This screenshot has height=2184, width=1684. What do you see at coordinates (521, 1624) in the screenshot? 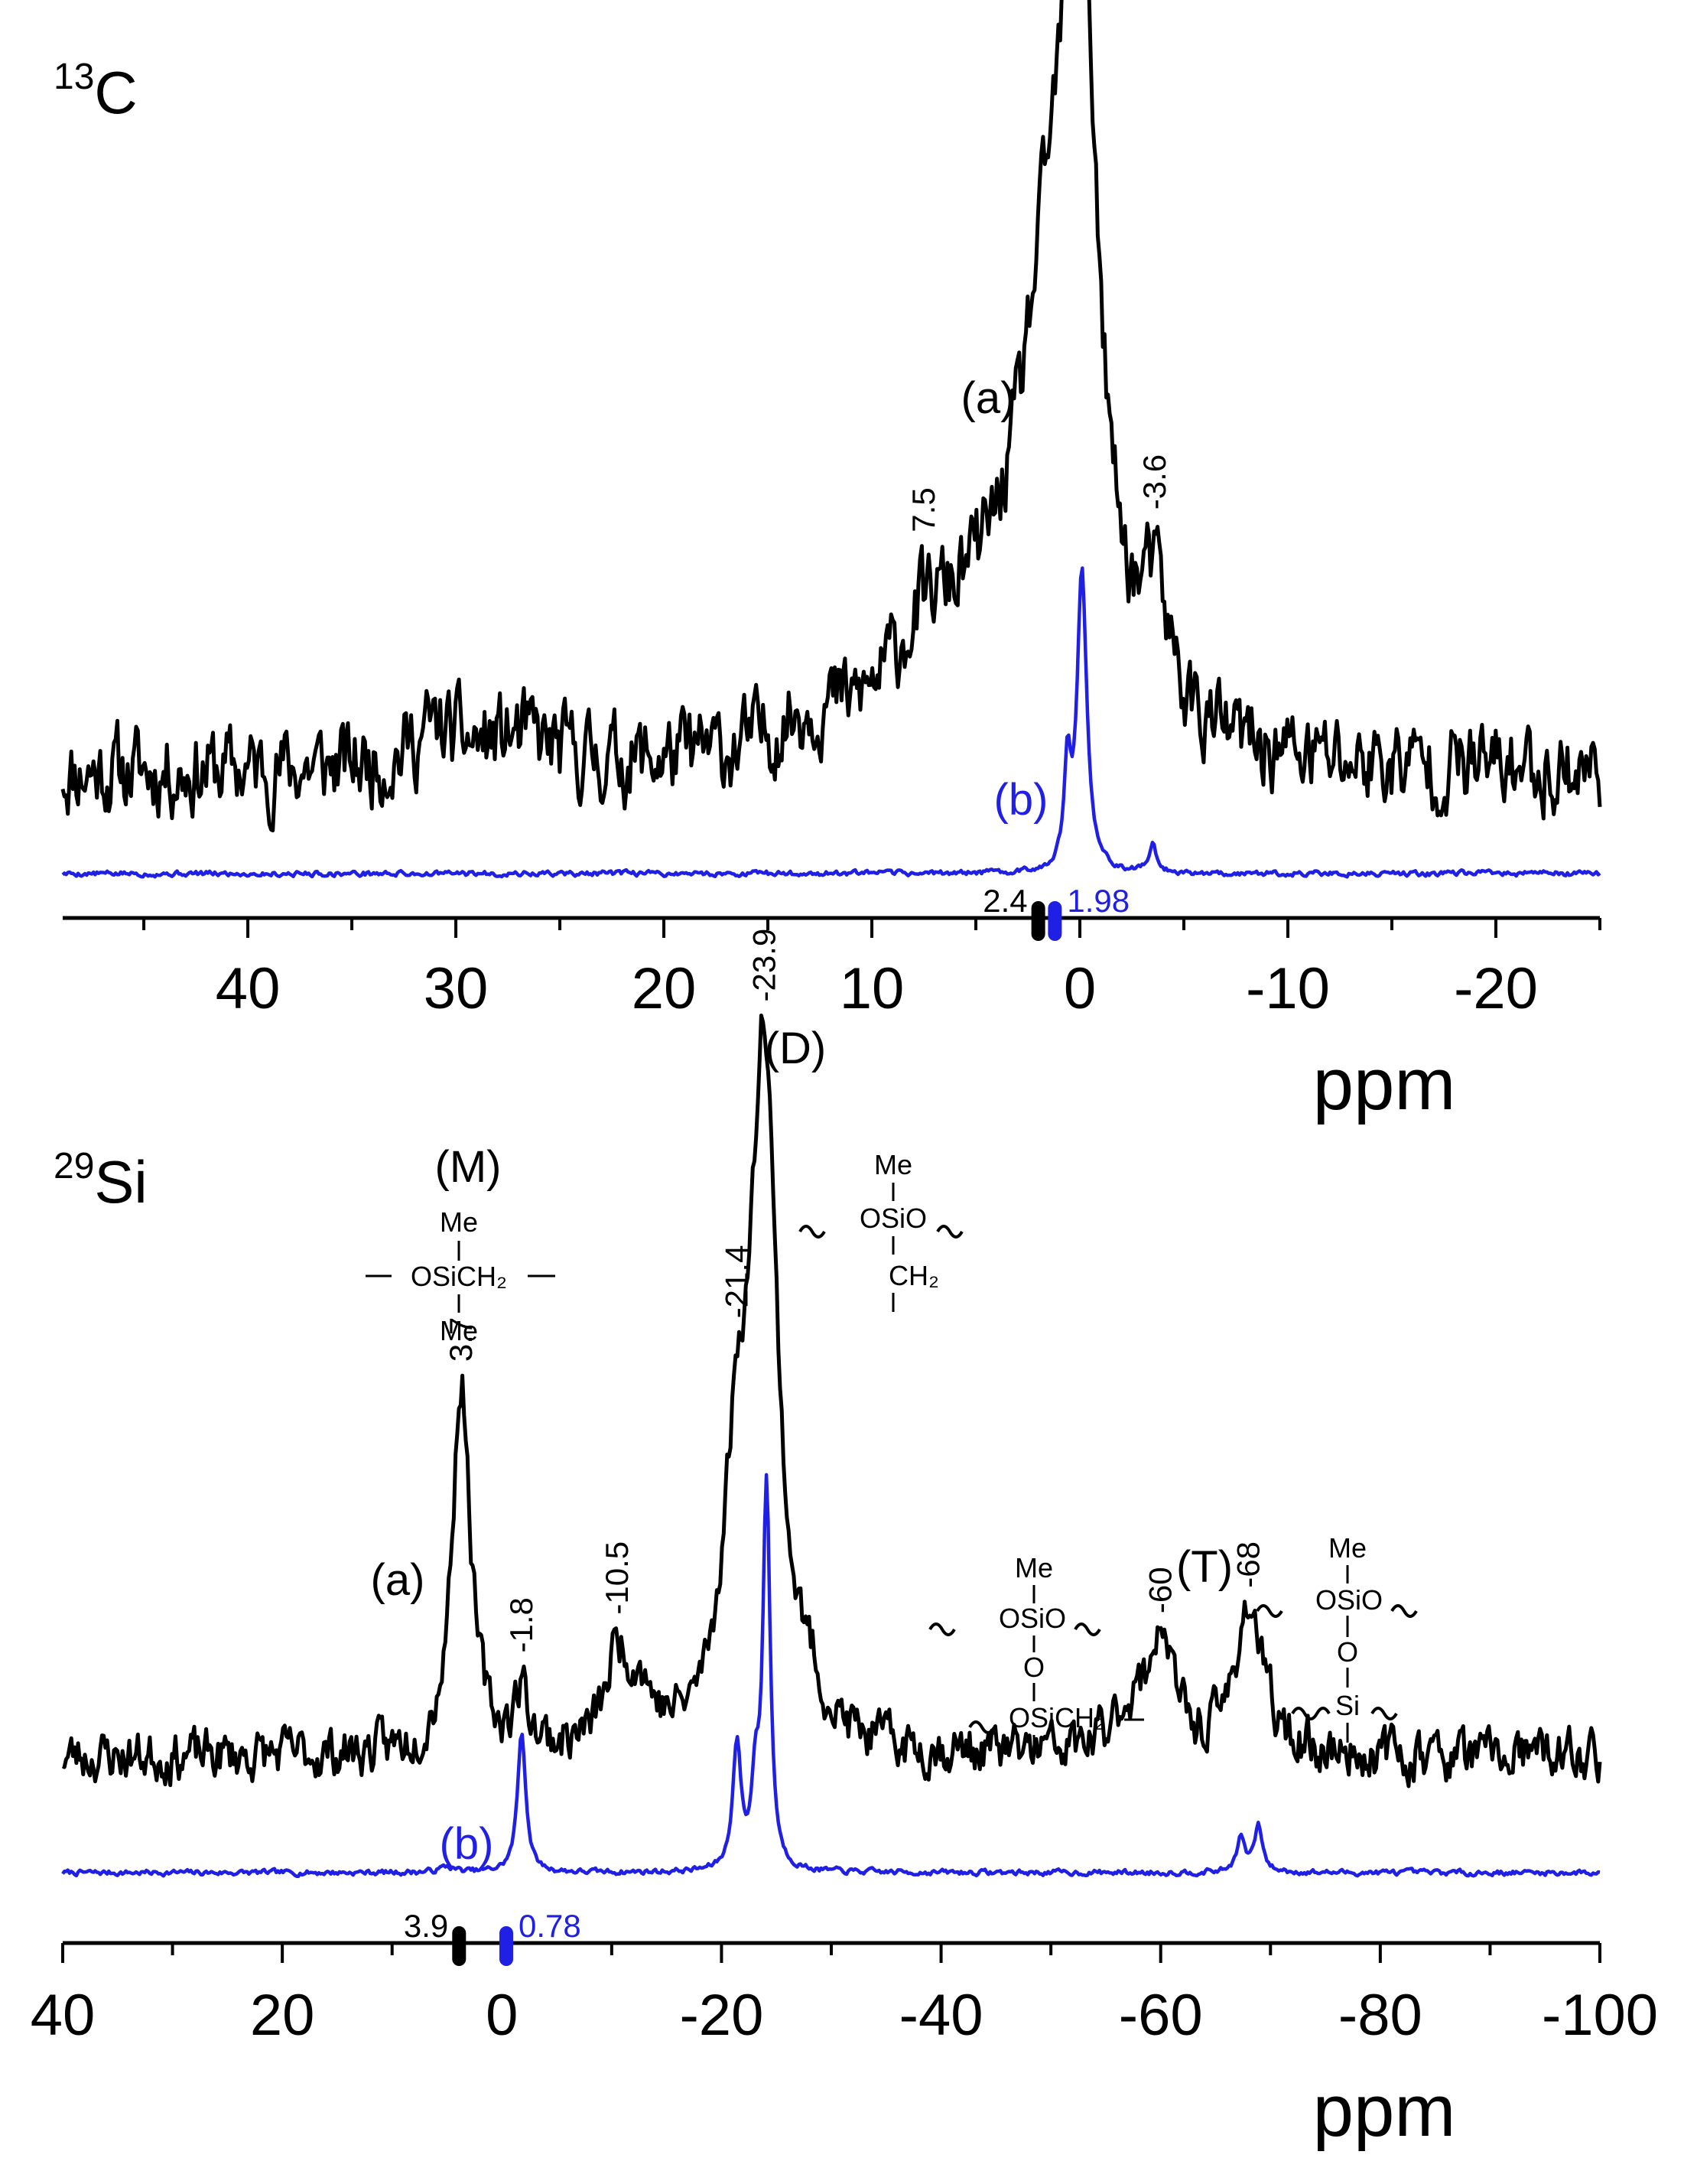
I see `peak-label: -1.8` at bounding box center [521, 1624].